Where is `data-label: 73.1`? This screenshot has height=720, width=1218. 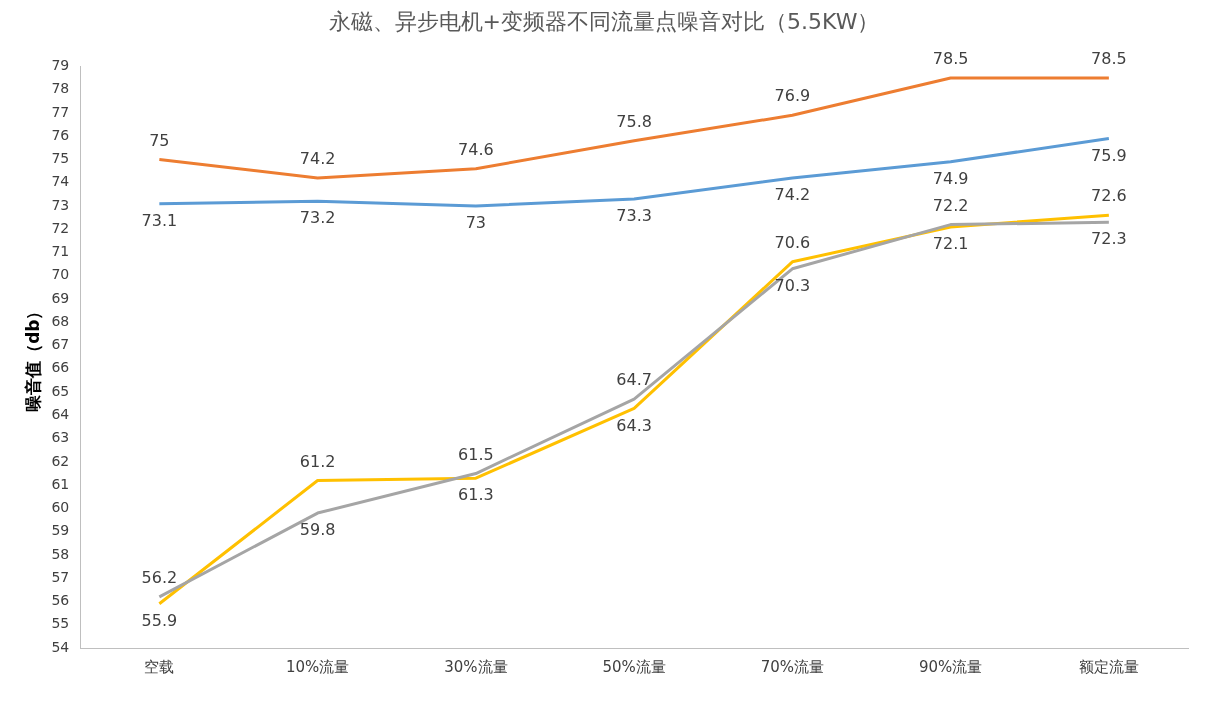 data-label: 73.1 is located at coordinates (159, 220).